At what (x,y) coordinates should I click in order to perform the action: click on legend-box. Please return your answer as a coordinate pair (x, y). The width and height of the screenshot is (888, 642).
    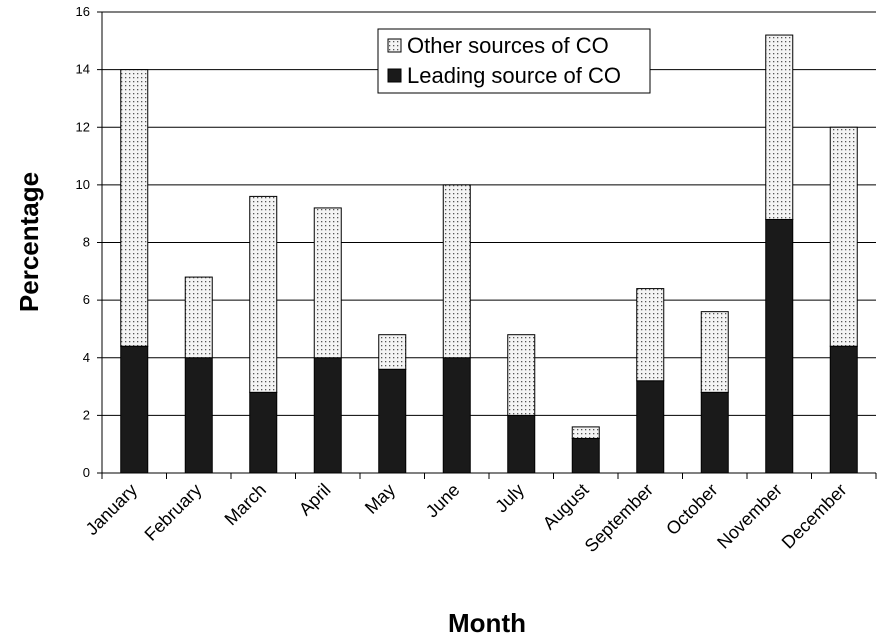
    Looking at the image, I should click on (514, 61).